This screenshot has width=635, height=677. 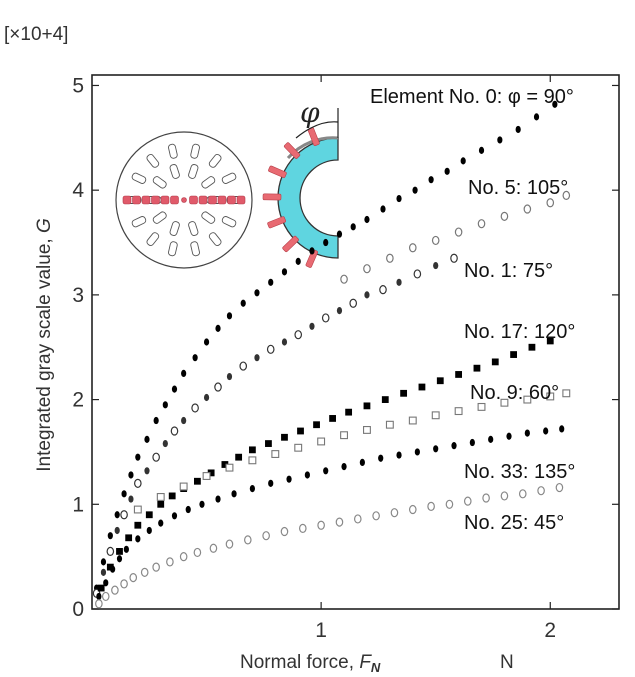 What do you see at coordinates (321, 630) in the screenshot?
I see `x-tick-label: 1` at bounding box center [321, 630].